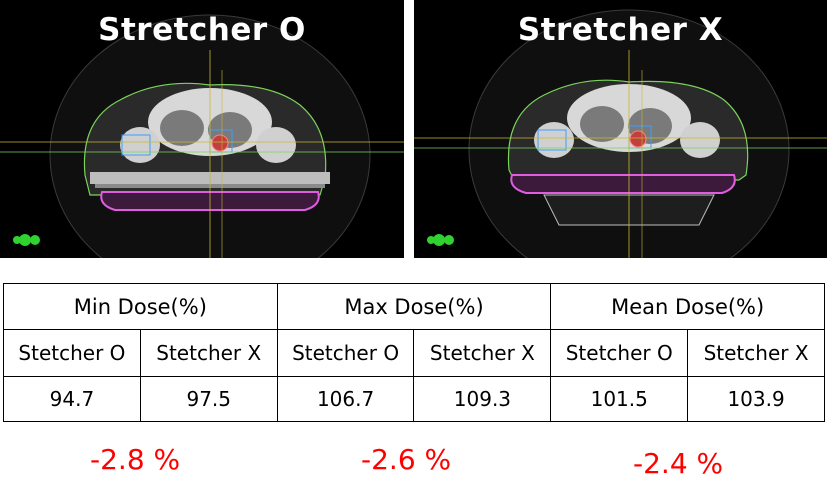 This screenshot has height=503, width=827. I want to click on max-dose-sub-o: Stetcher O, so click(345, 353).